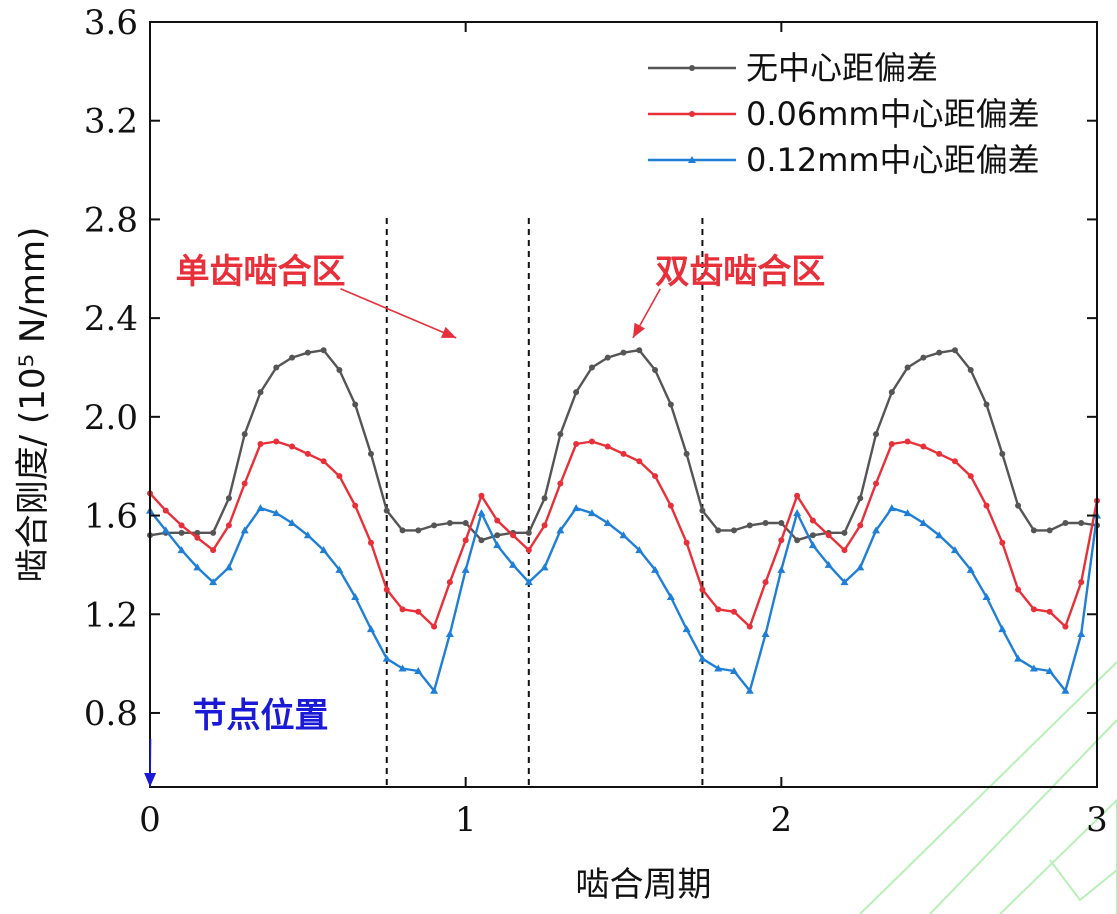 This screenshot has width=1117, height=914. What do you see at coordinates (893, 160) in the screenshot?
I see `legend-label: 0.12mm中心距偏差` at bounding box center [893, 160].